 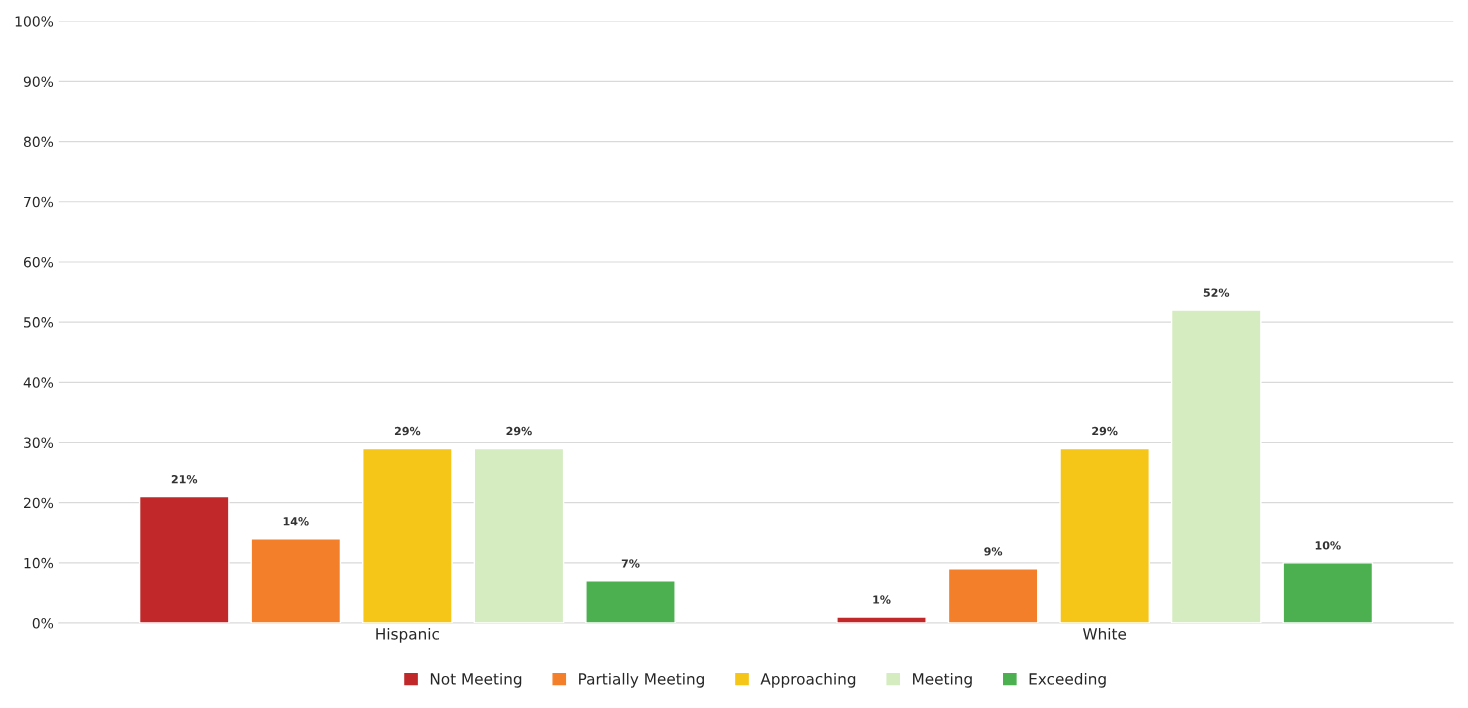 I want to click on x-tick-label: Hispanic, so click(x=407, y=635).